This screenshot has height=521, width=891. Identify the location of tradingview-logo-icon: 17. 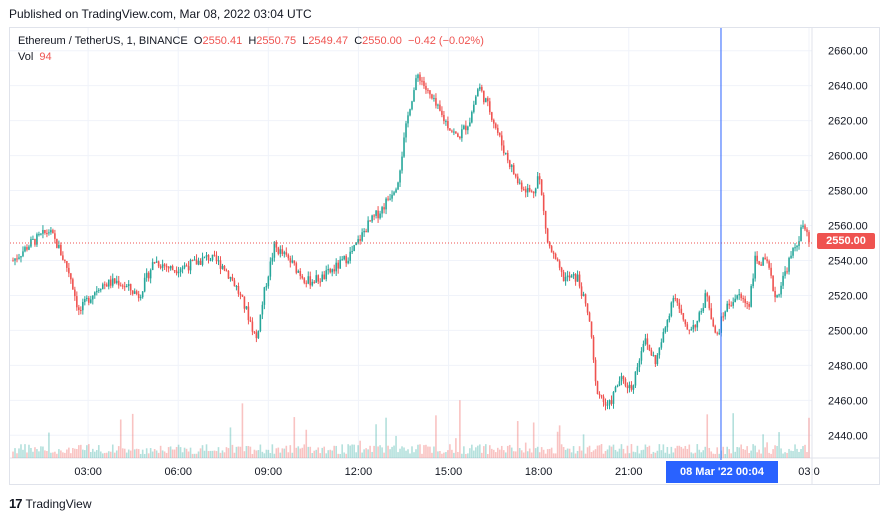
(16, 503).